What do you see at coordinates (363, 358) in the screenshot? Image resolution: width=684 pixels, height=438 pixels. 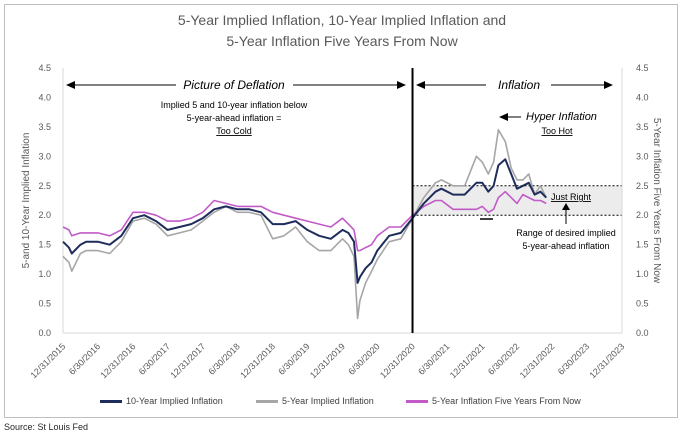 I see `x-tick-label: 6/30/2020` at bounding box center [363, 358].